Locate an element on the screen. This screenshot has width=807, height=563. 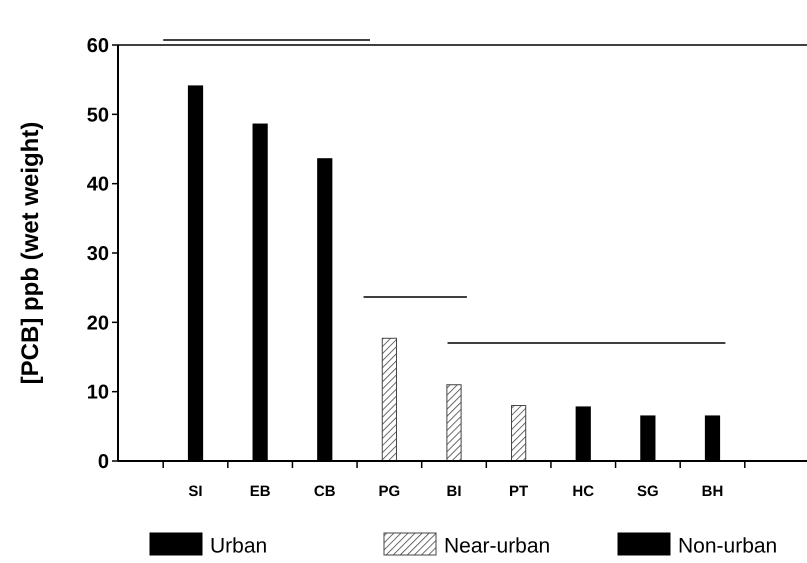
x-tick-label: PG is located at coordinates (389, 491).